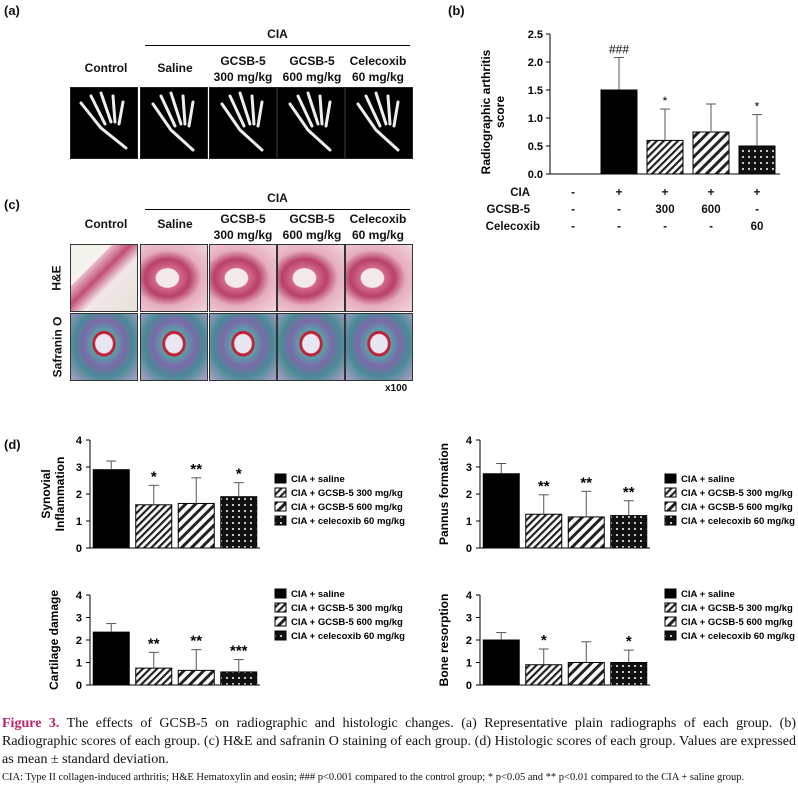  Describe the element at coordinates (175, 224) in the screenshot. I see `panel-c-group-saline: Saline` at that location.